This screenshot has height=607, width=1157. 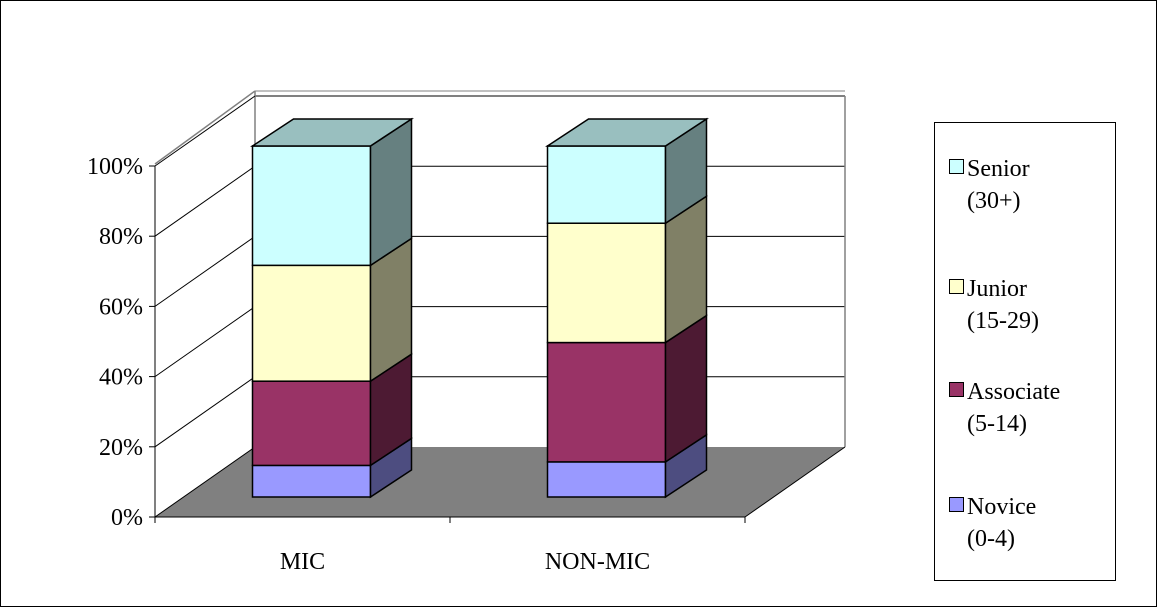 I want to click on legend-swatch-junior, so click(x=956, y=286).